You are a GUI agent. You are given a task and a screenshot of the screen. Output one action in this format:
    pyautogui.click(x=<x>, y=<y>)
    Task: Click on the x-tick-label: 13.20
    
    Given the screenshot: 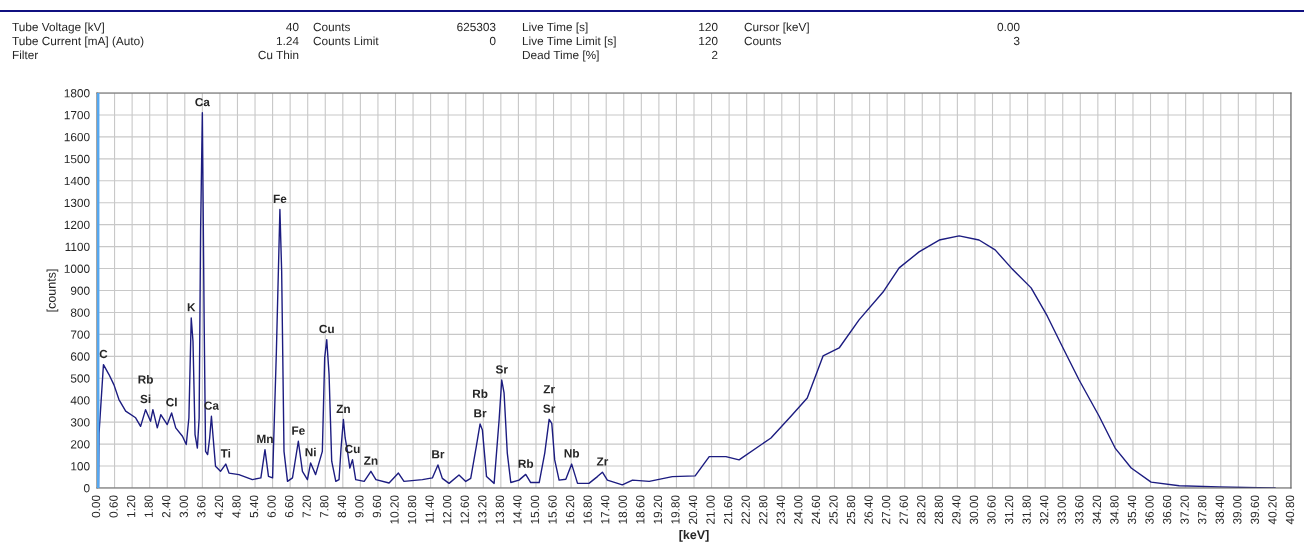 What is the action you would take?
    pyautogui.click(x=482, y=509)
    